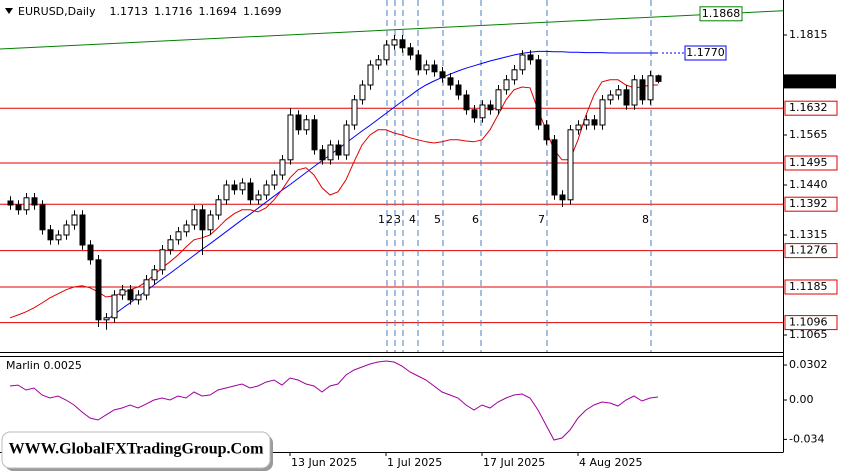  I want to click on ohlc-open: 1.1713, so click(128, 11).